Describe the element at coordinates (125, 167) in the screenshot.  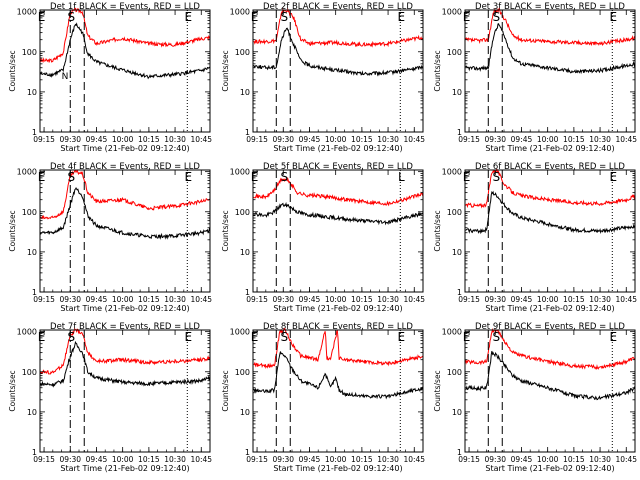
I see `chart-title: Det 4f BLACK = Events, RED = LLD` at that location.